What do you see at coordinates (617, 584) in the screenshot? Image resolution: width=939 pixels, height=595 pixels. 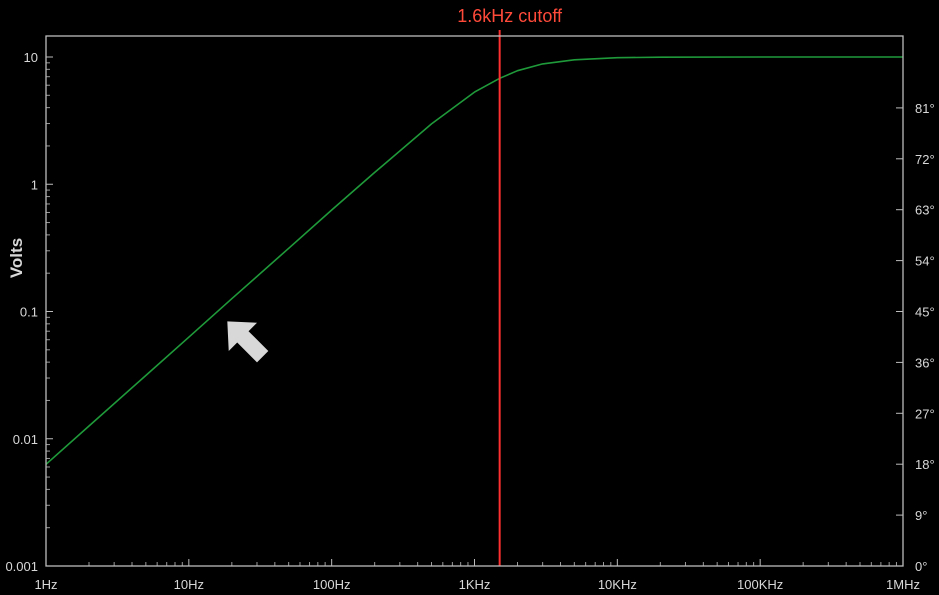 I see `x-tick-label: 10KHz` at bounding box center [617, 584].